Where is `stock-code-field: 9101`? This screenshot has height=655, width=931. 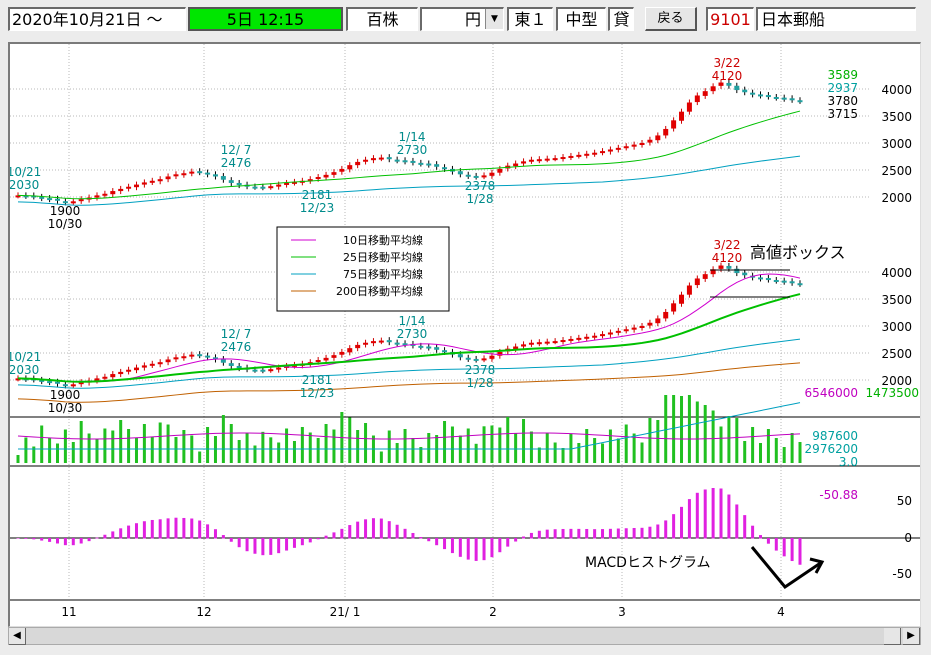 stock-code-field: 9101 is located at coordinates (730, 19).